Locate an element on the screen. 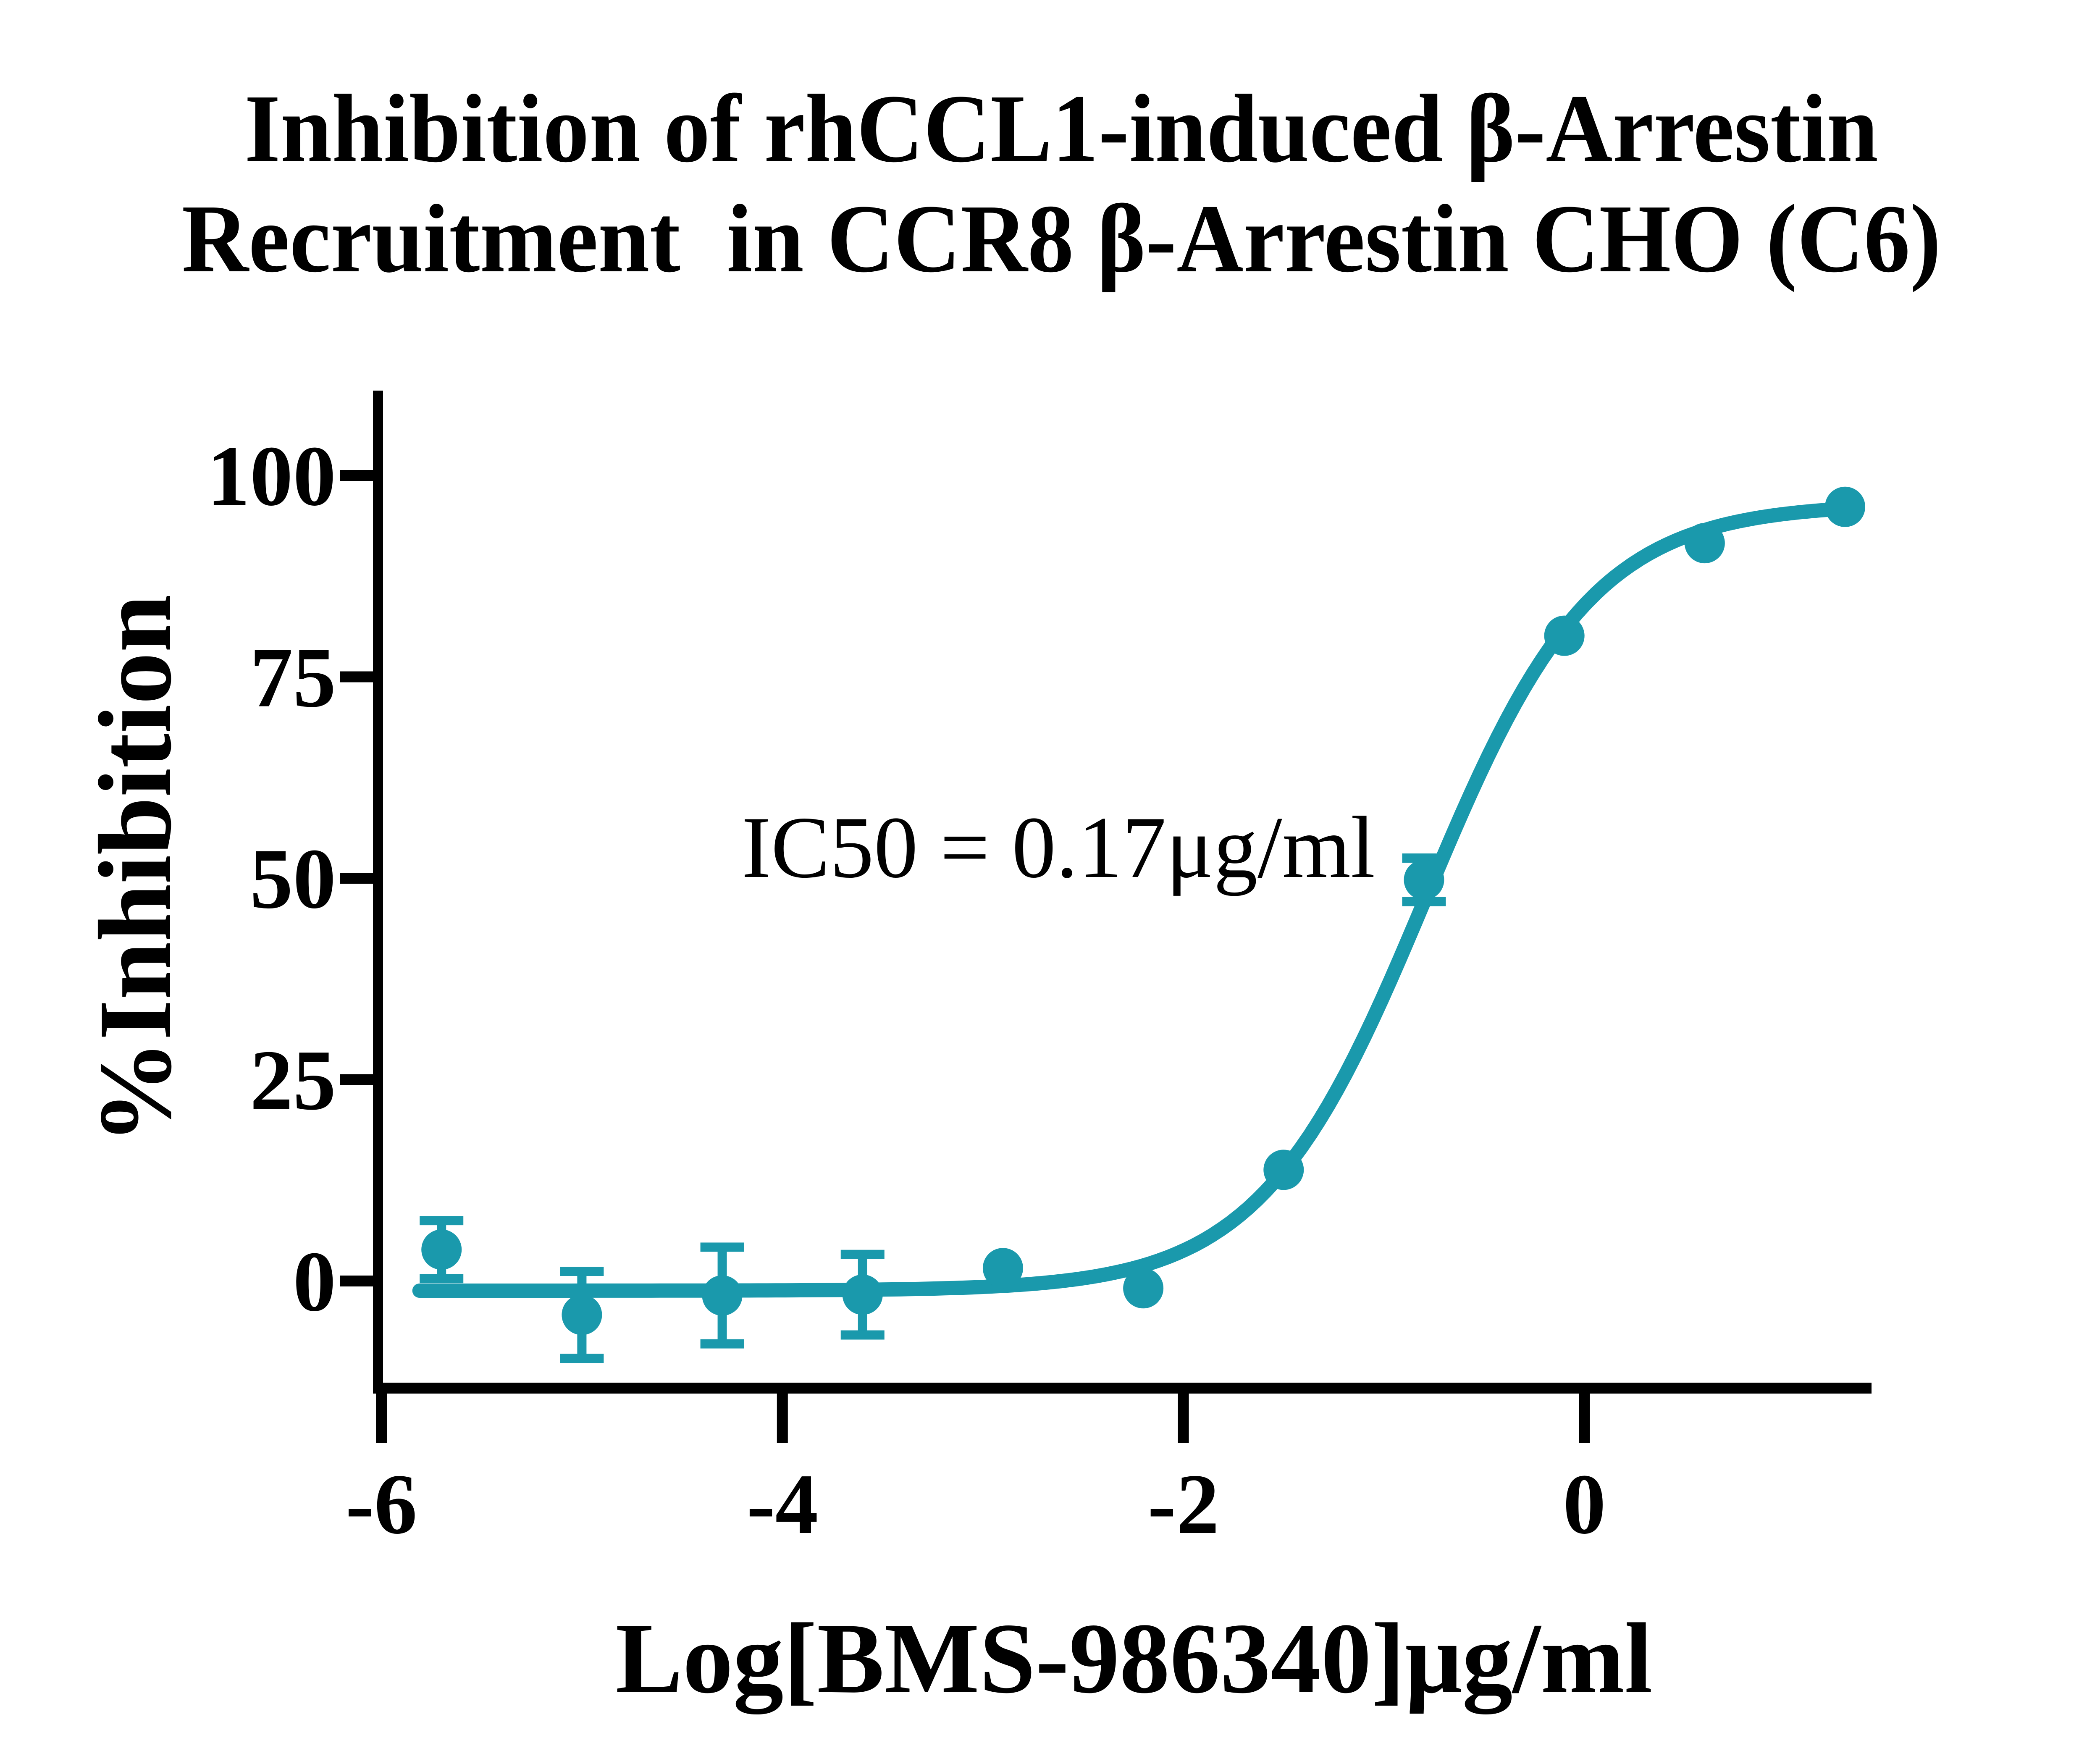 The height and width of the screenshot is (1743, 2100). x-tick-label--4: -4 is located at coordinates (782, 1504).